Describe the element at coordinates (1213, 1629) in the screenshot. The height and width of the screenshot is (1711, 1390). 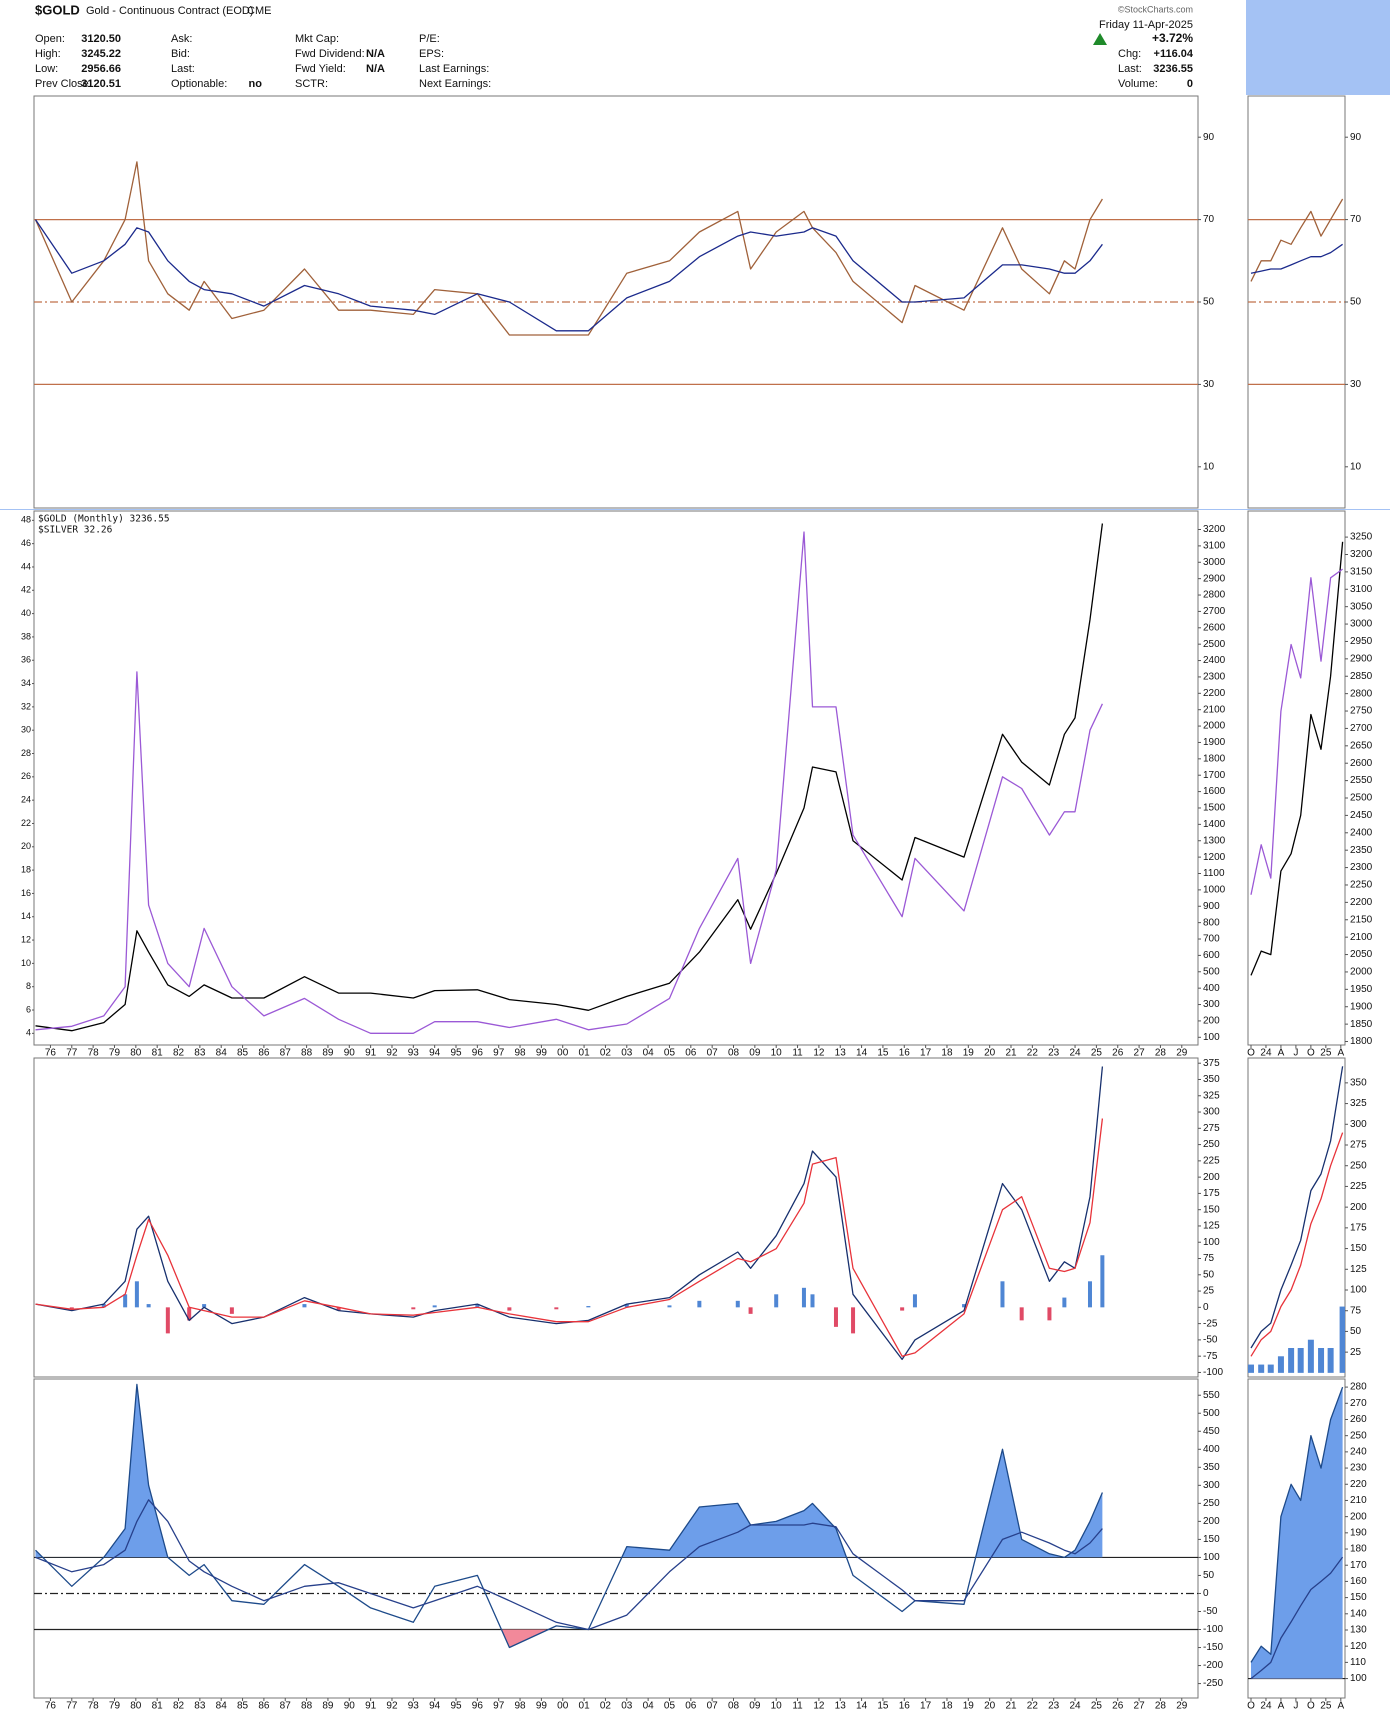
I see `y-tick-label: -100` at that location.